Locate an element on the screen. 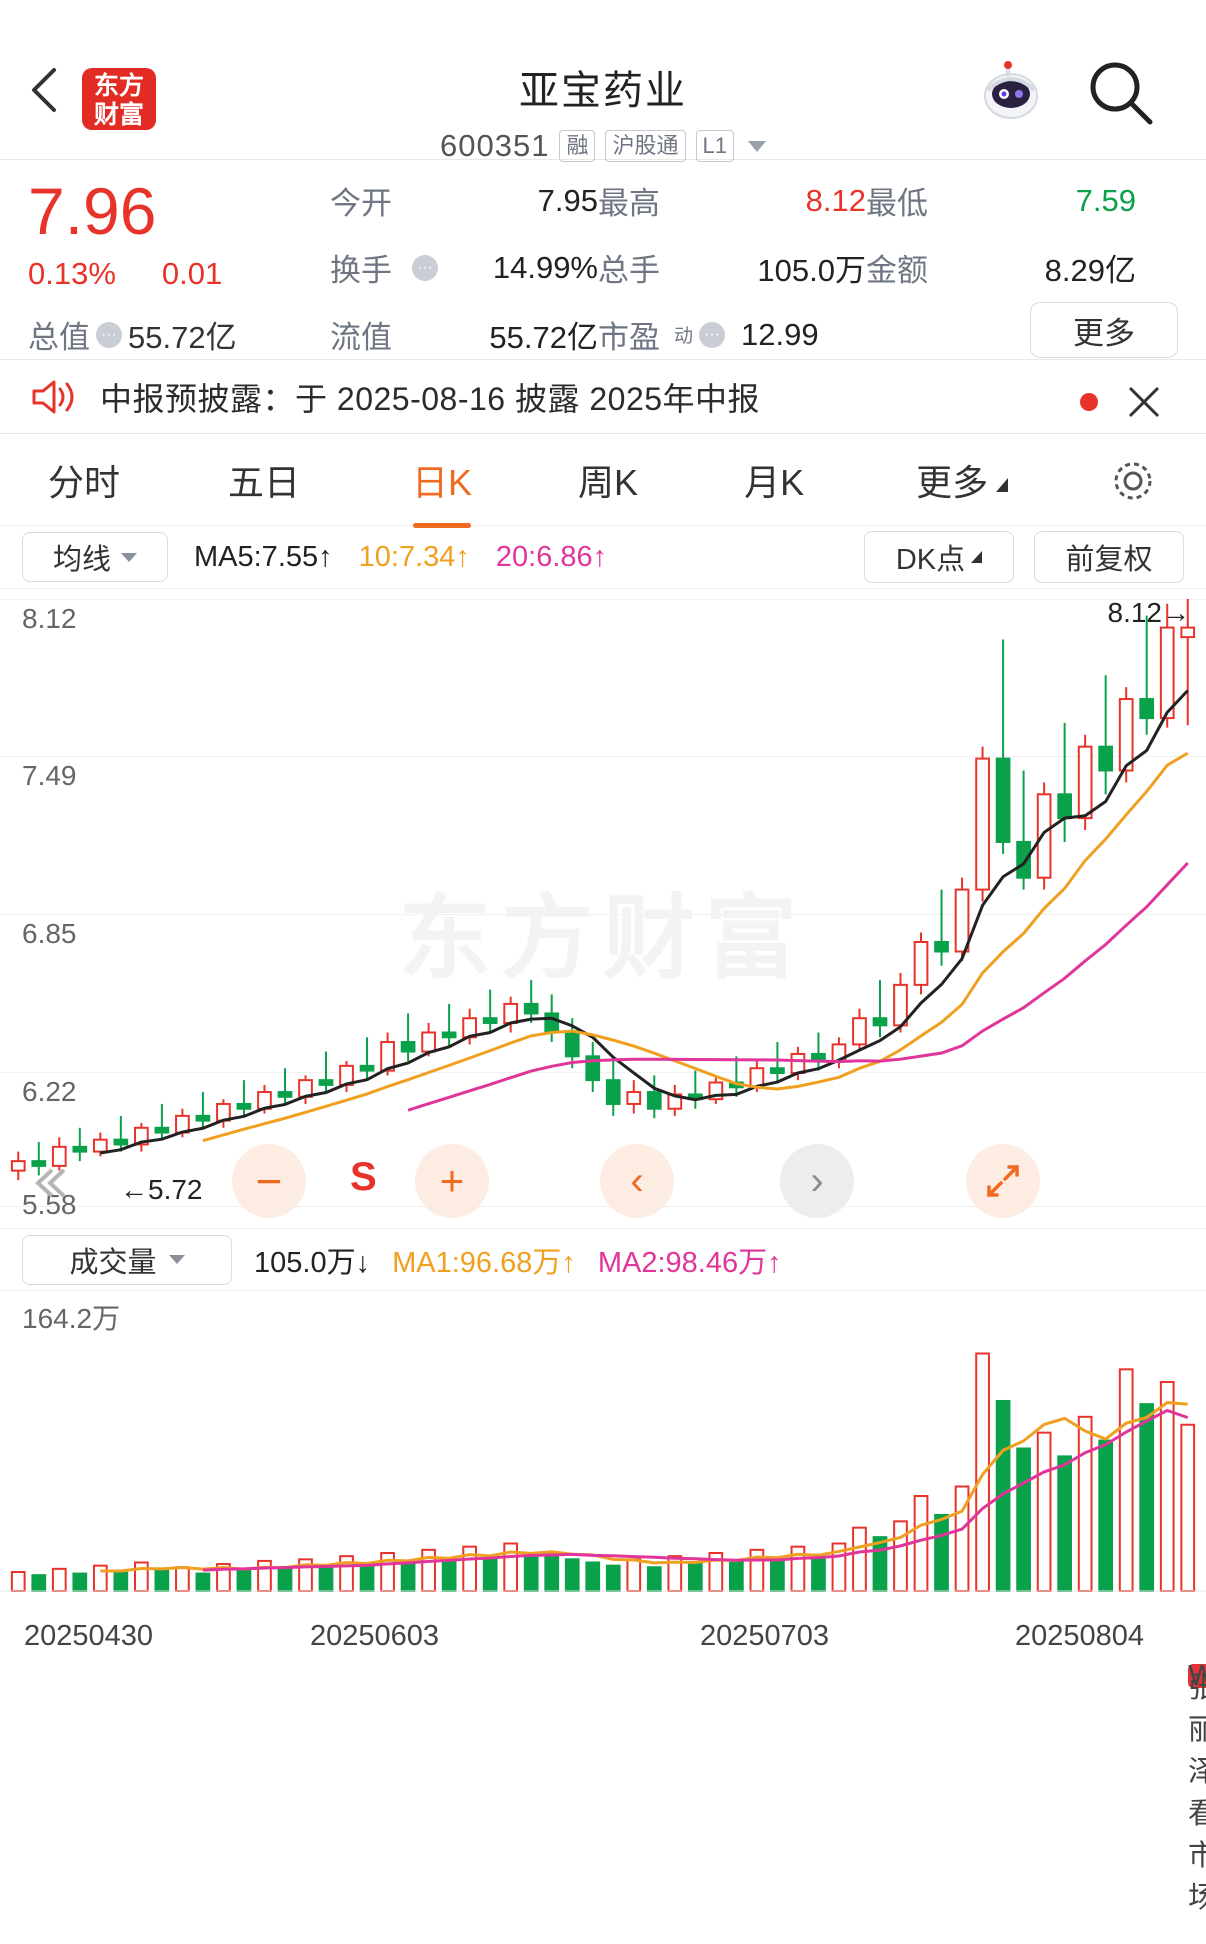  volume-current: 105.0万↓ is located at coordinates (312, 1262).